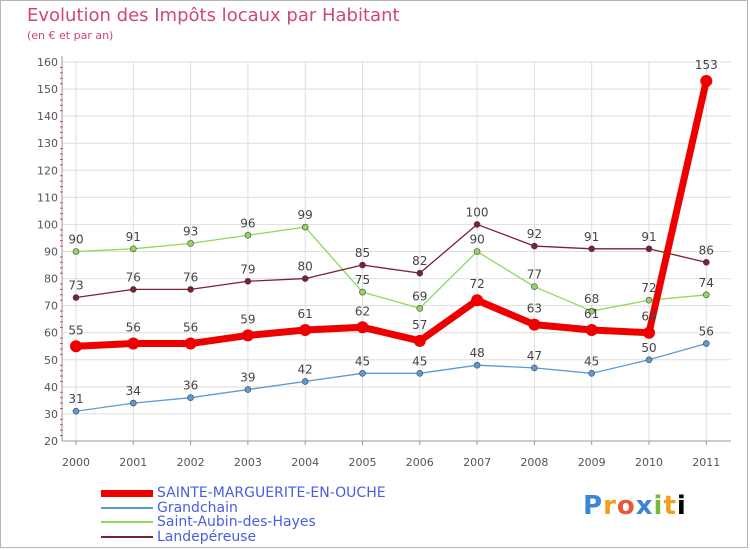 The height and width of the screenshot is (550, 750). Describe the element at coordinates (305, 369) in the screenshot. I see `data-label-grandchain: 42` at that location.